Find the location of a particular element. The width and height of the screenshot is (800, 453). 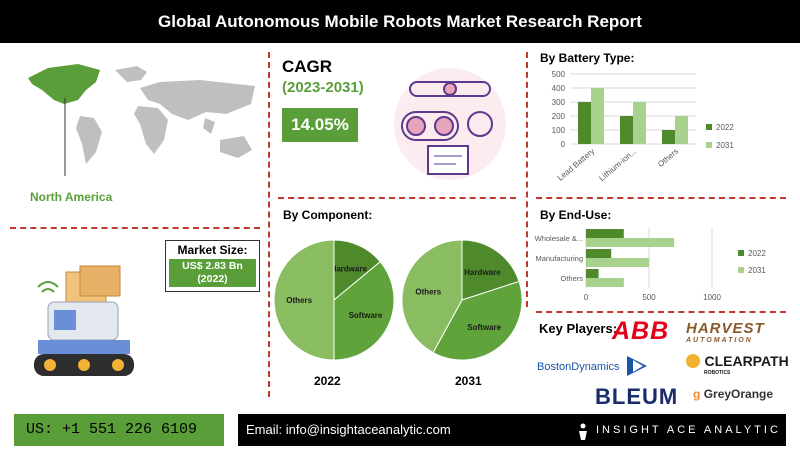

enduse-chart-title: By End-Use: is located at coordinates (576, 215).